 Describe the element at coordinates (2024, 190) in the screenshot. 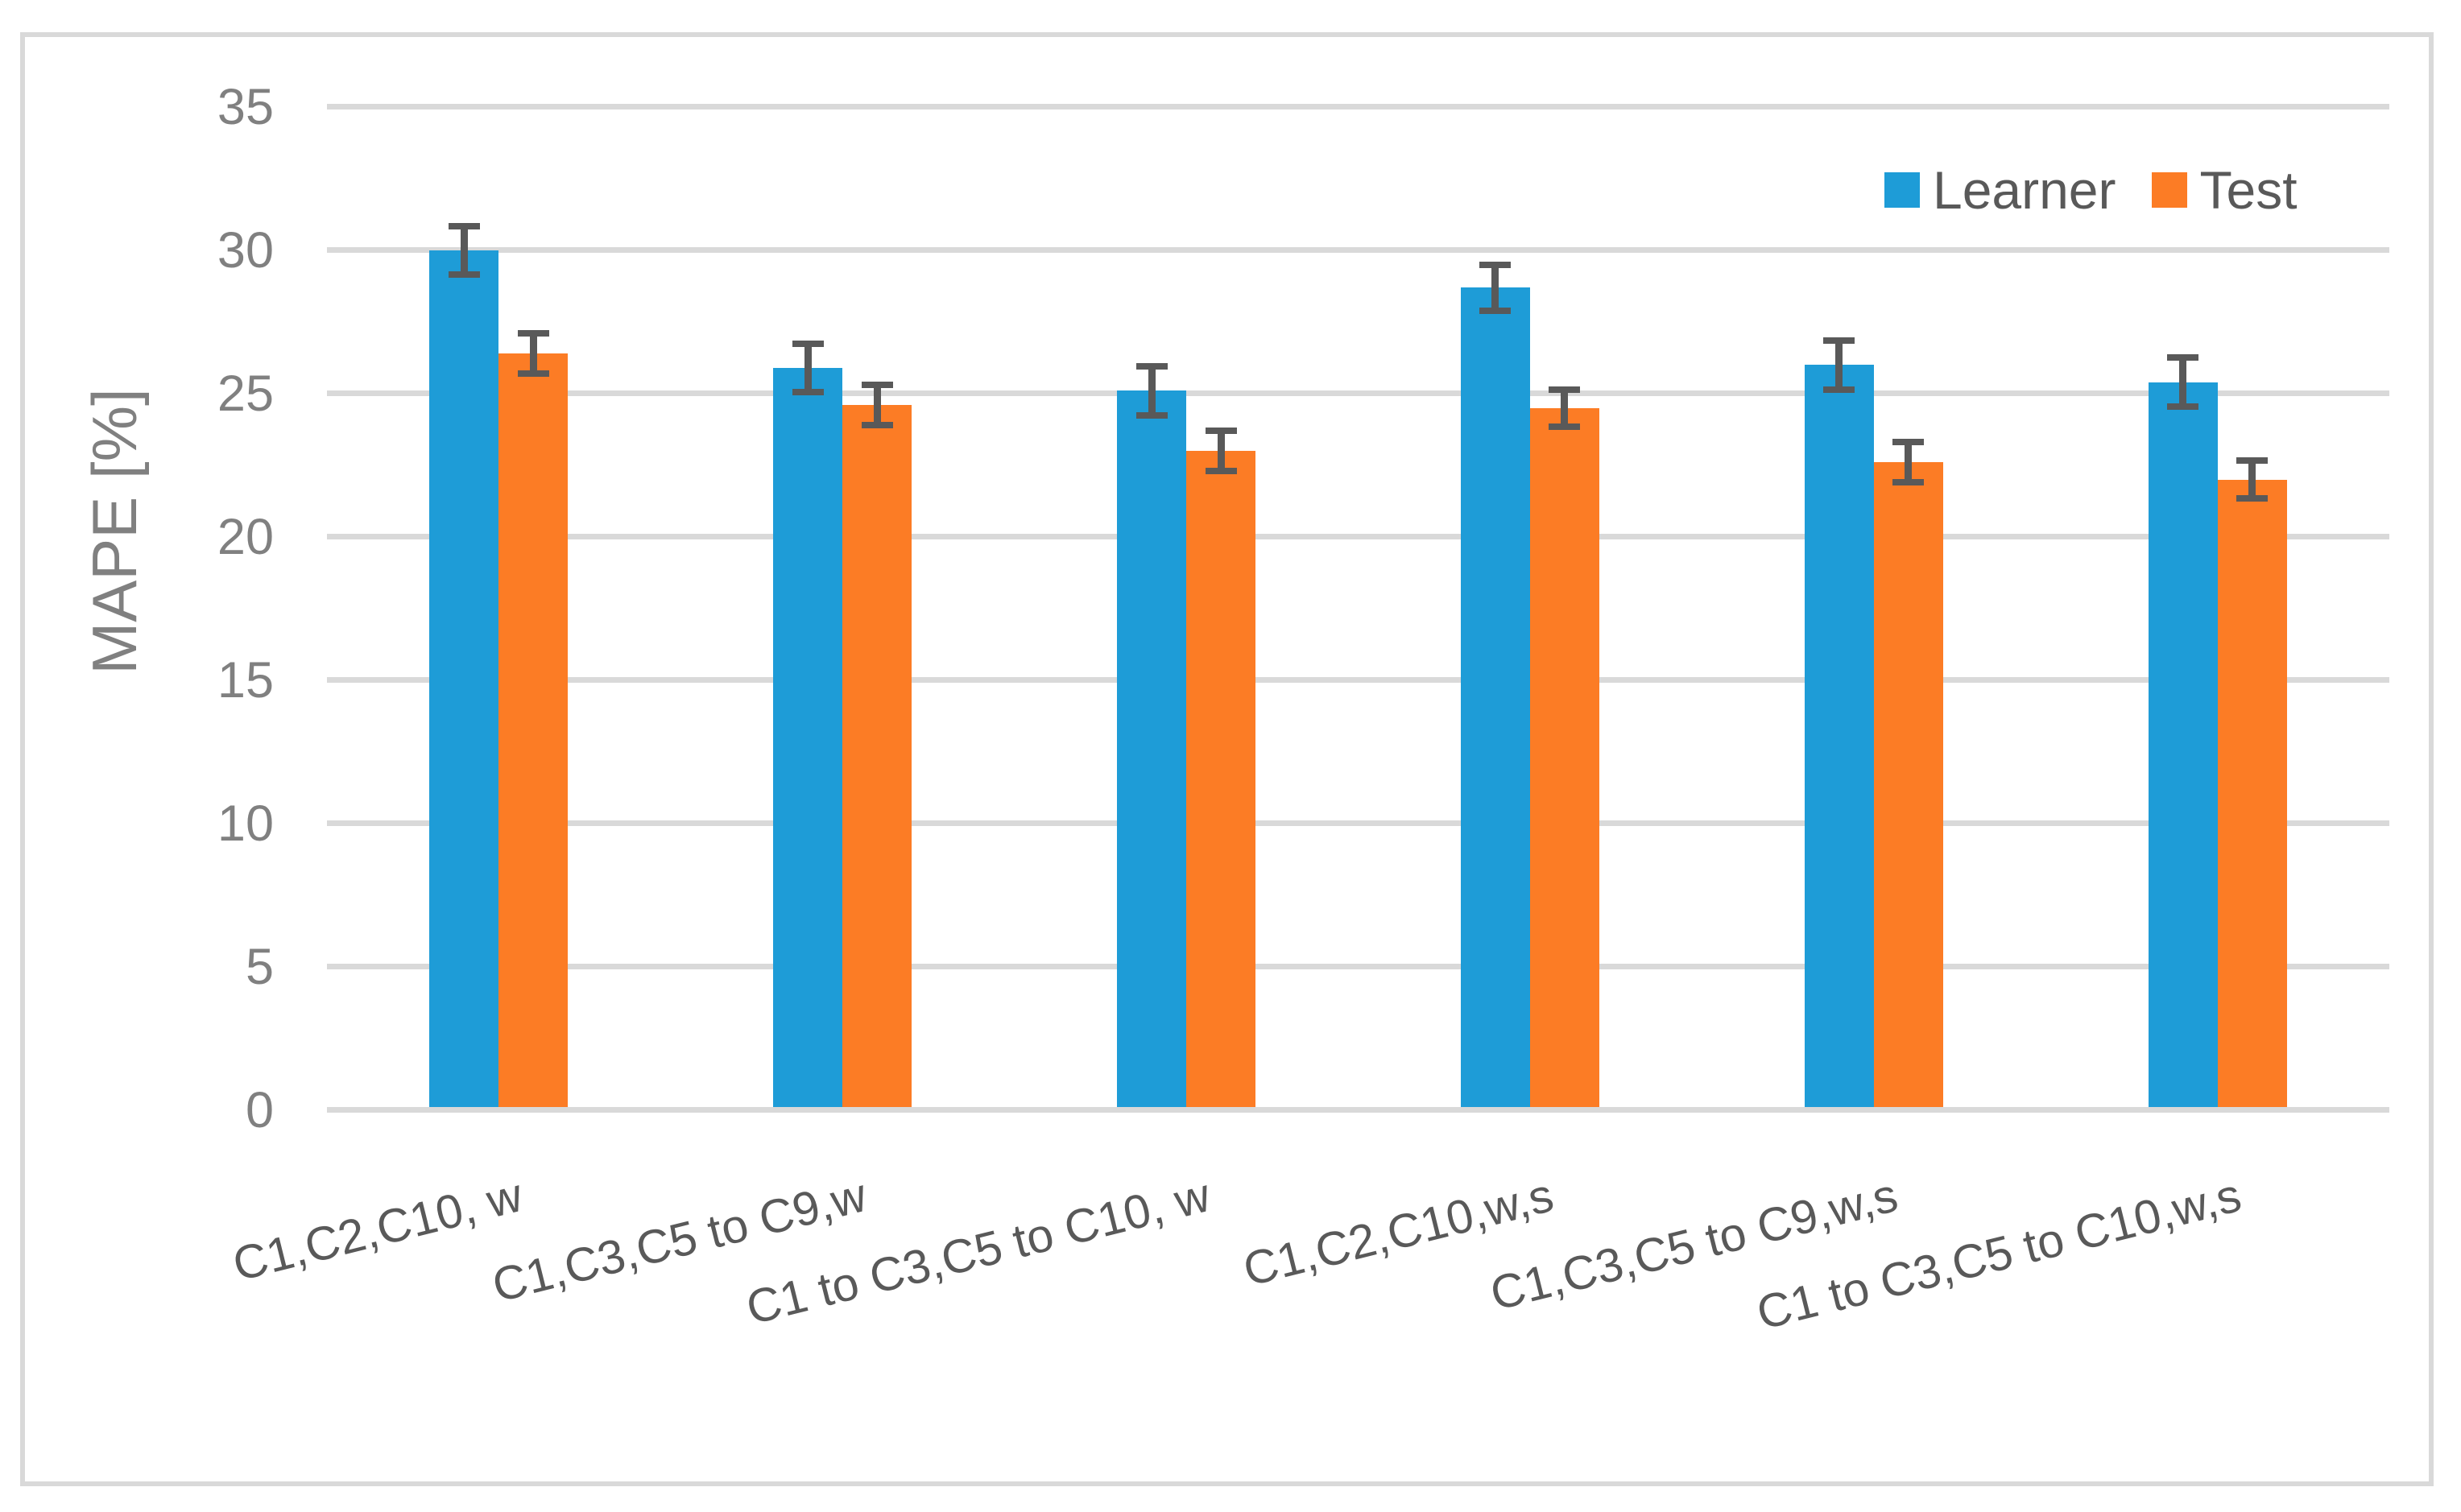

I see `legend-label-learner: Learner` at that location.